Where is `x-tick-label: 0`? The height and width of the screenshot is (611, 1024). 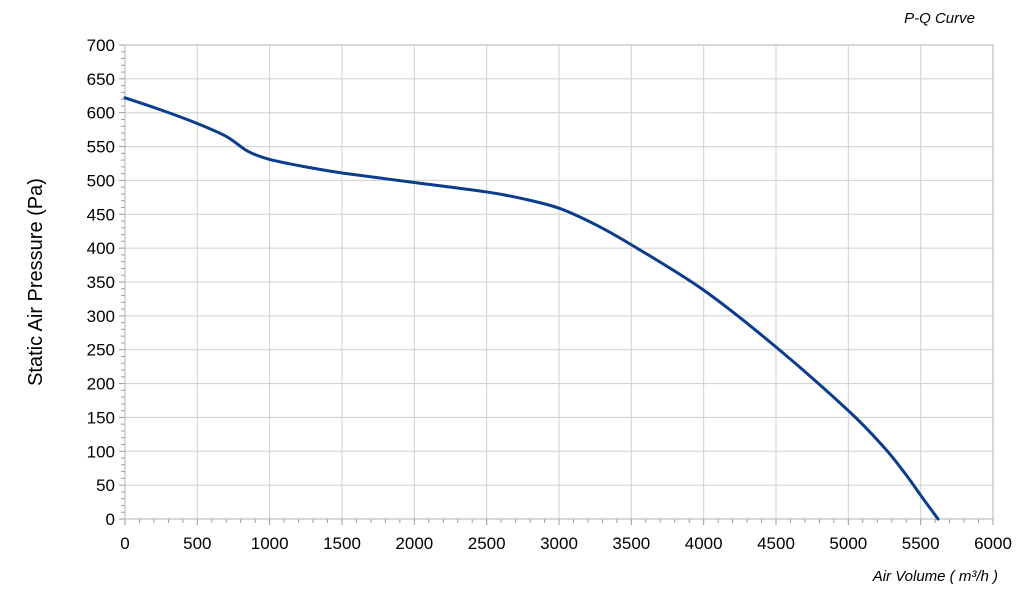
x-tick-label: 0 is located at coordinates (124, 543).